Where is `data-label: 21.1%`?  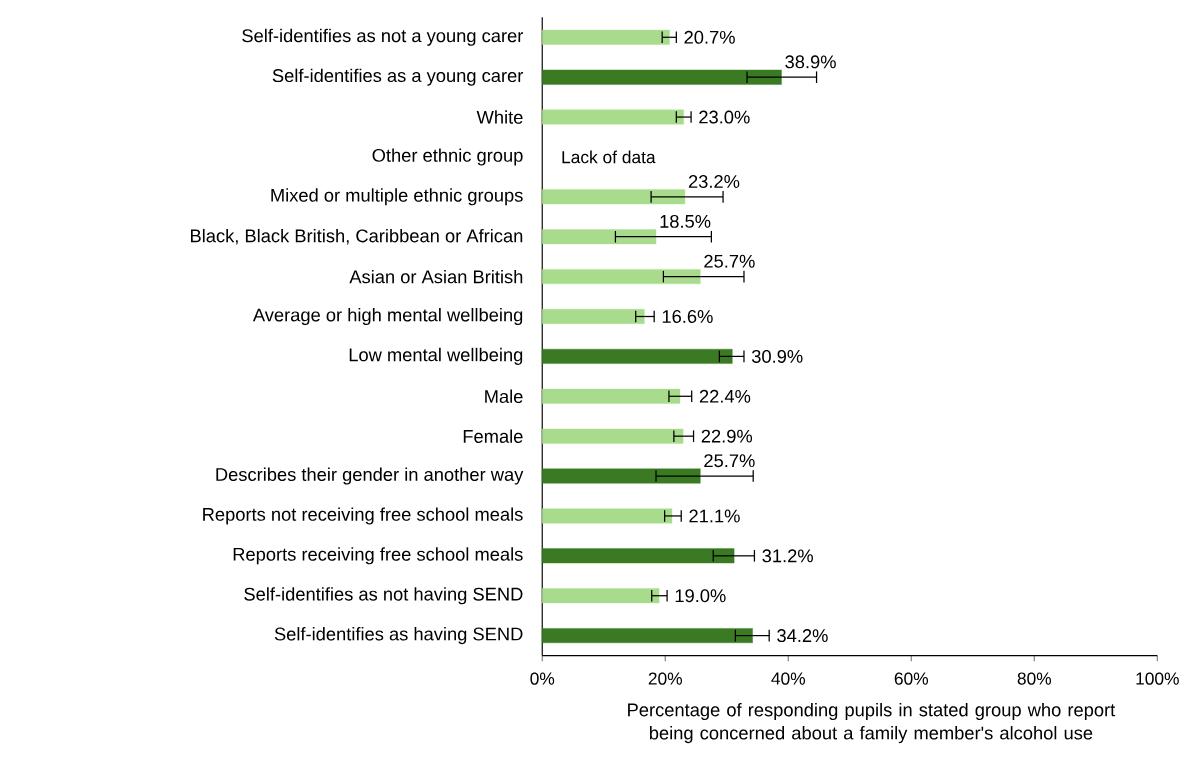
data-label: 21.1% is located at coordinates (714, 516).